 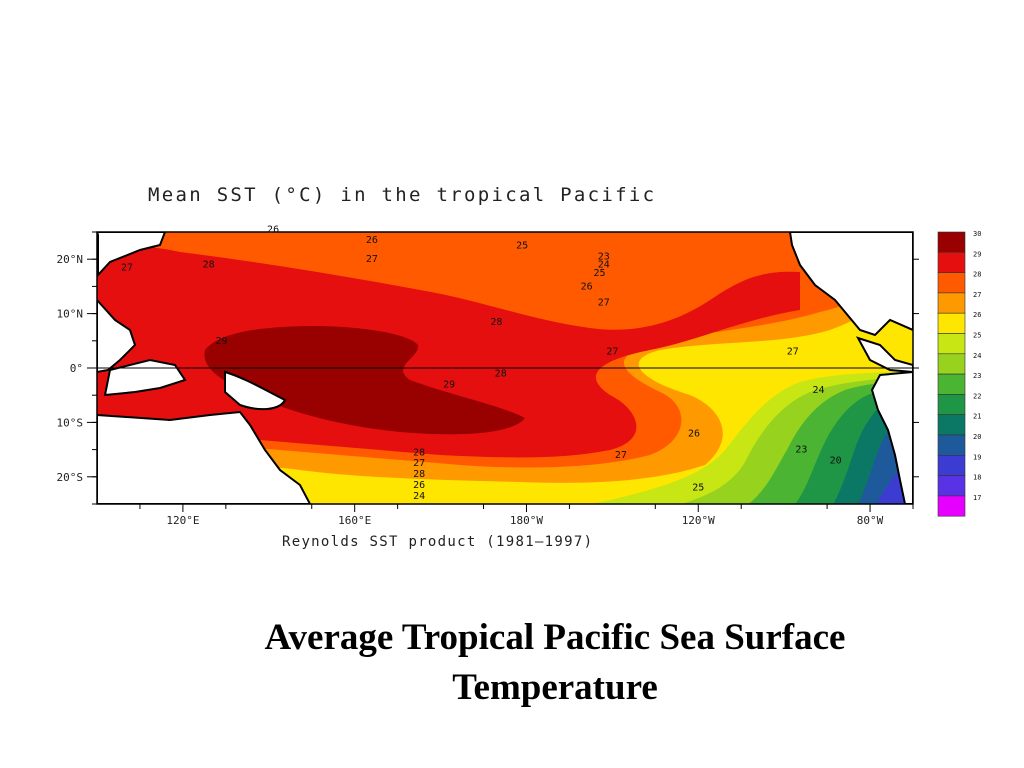 I want to click on slide-caption-line1: Average Tropical Pacific Sea Surface, so click(x=555, y=637).